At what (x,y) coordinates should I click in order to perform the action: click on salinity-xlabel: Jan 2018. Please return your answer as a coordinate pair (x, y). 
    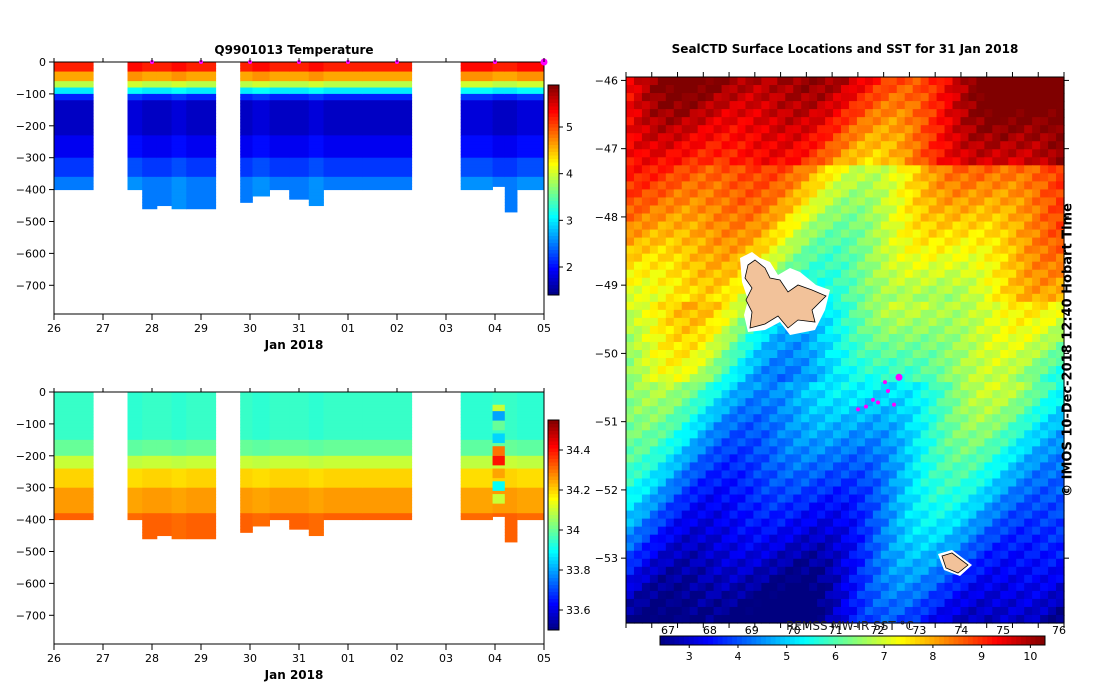
    Looking at the image, I should click on (294, 675).